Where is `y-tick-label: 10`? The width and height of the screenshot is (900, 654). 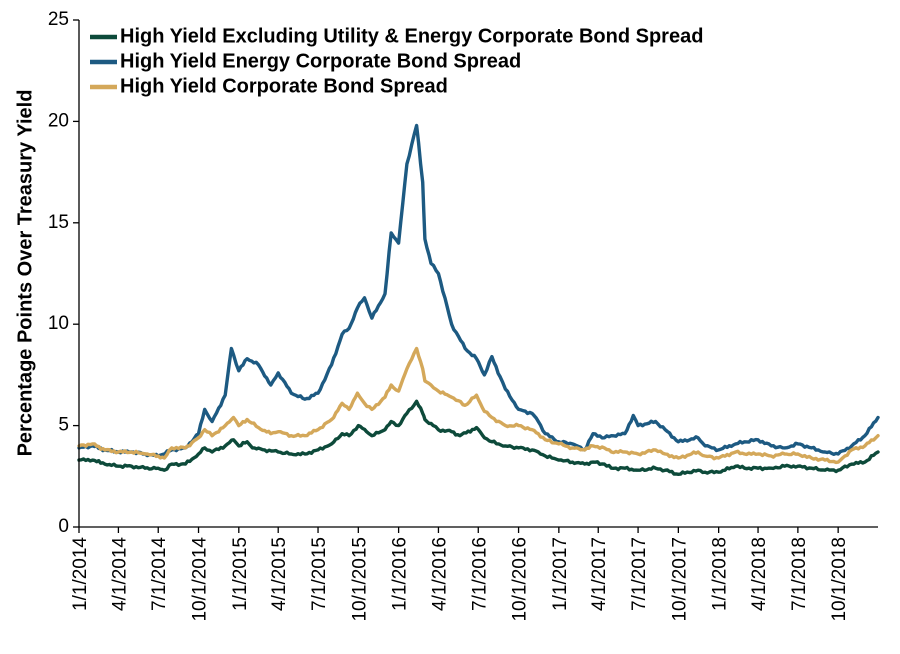 y-tick-label: 10 is located at coordinates (58, 323).